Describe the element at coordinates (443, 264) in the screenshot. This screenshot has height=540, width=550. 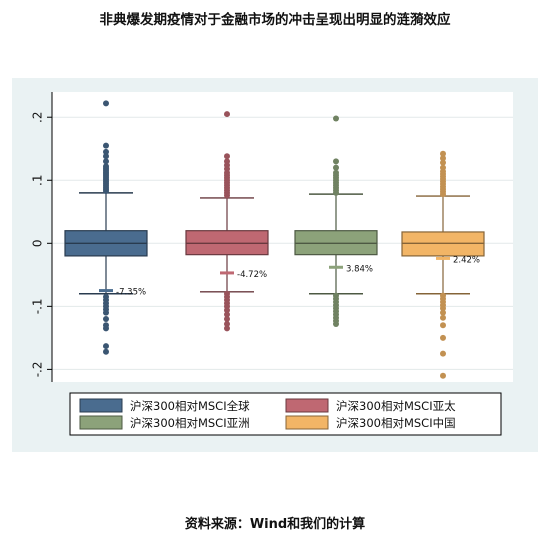
I see `box-series-4: 2.42%` at that location.